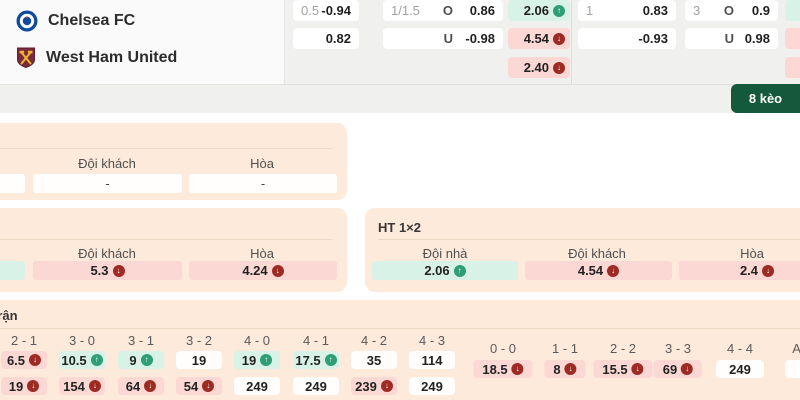 The height and width of the screenshot is (400, 800). What do you see at coordinates (338, 38) in the screenshot?
I see `hcp-ft-away-odd: 0.82` at bounding box center [338, 38].